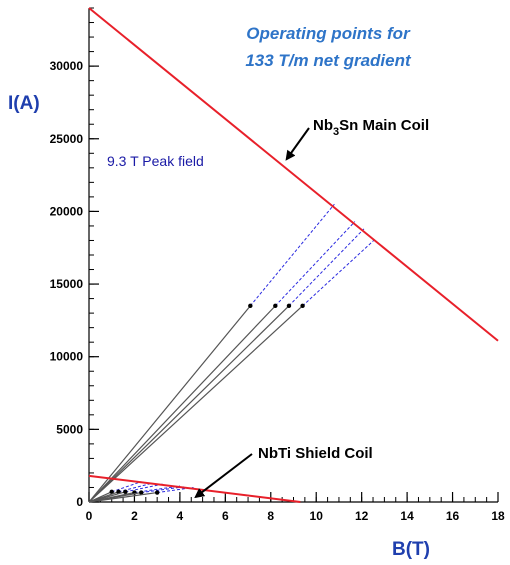 This screenshot has width=510, height=565. What do you see at coordinates (180, 516) in the screenshot?
I see `x-tick-label: 4` at bounding box center [180, 516].